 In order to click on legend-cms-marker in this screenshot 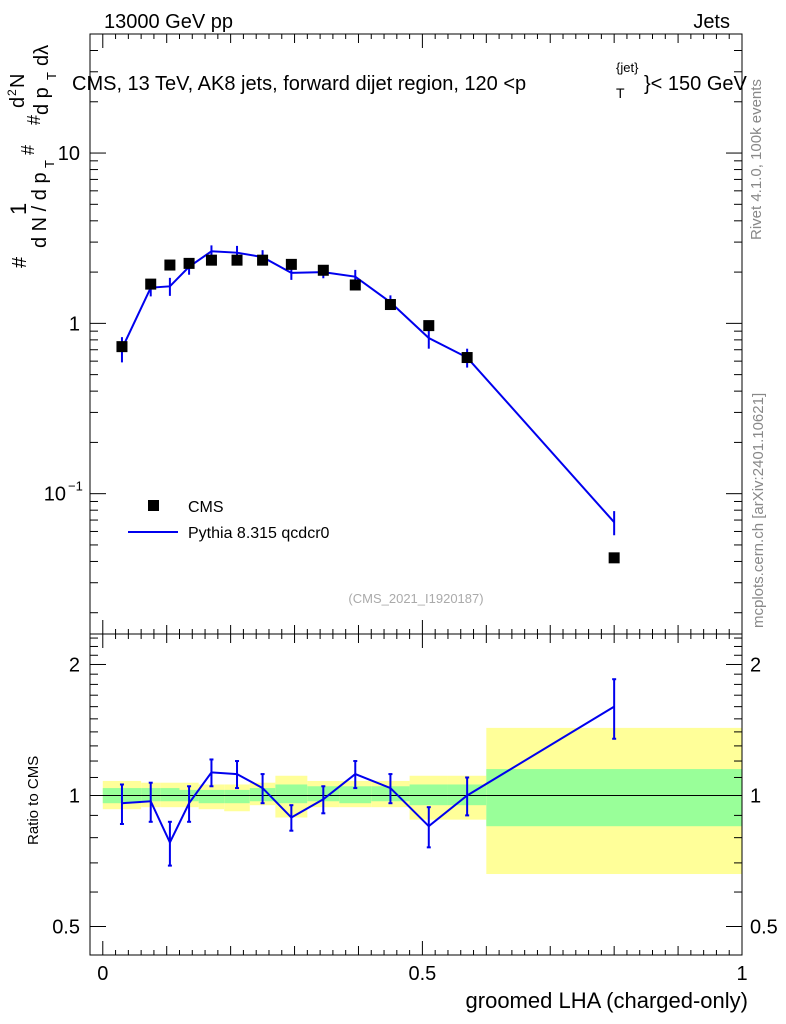, I will do `click(153, 505)`.